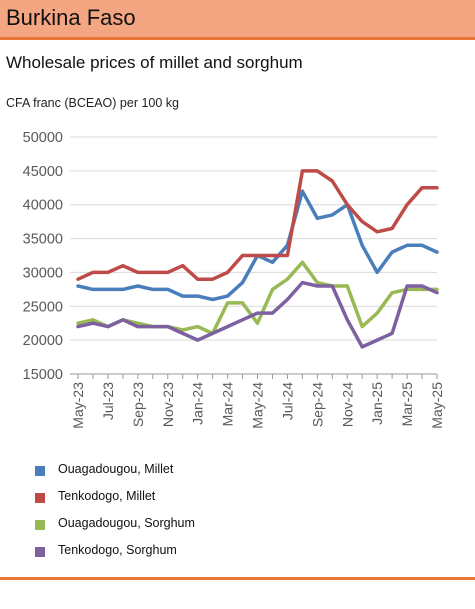 The image size is (475, 609). I want to click on legend-label: Tenkodogo, Sorghum, so click(117, 550).